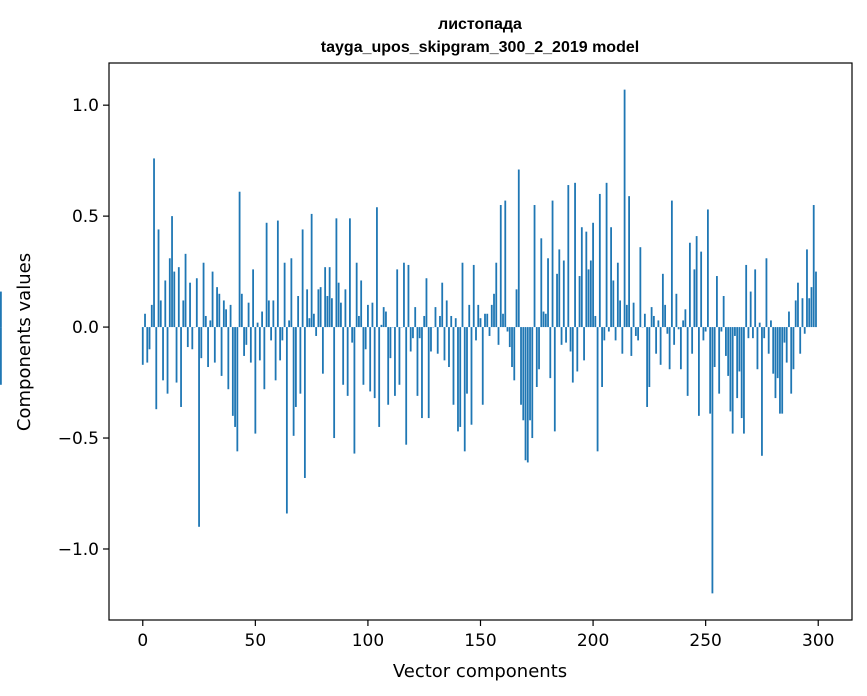  What do you see at coordinates (705, 641) in the screenshot?
I see `x-tick-label: 250` at bounding box center [705, 641].